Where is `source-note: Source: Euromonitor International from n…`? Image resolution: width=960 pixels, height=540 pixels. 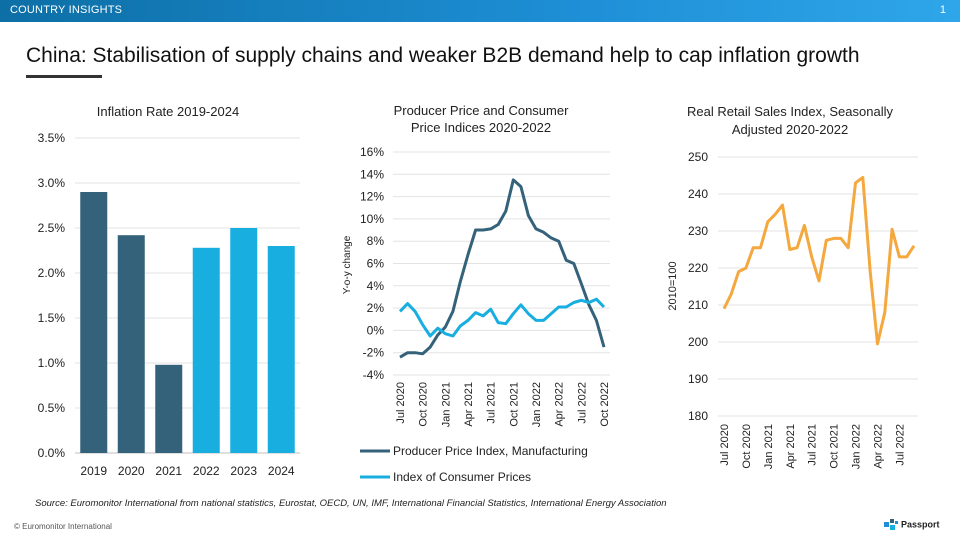 source-note: Source: Euromonitor International from n… is located at coordinates (351, 503).